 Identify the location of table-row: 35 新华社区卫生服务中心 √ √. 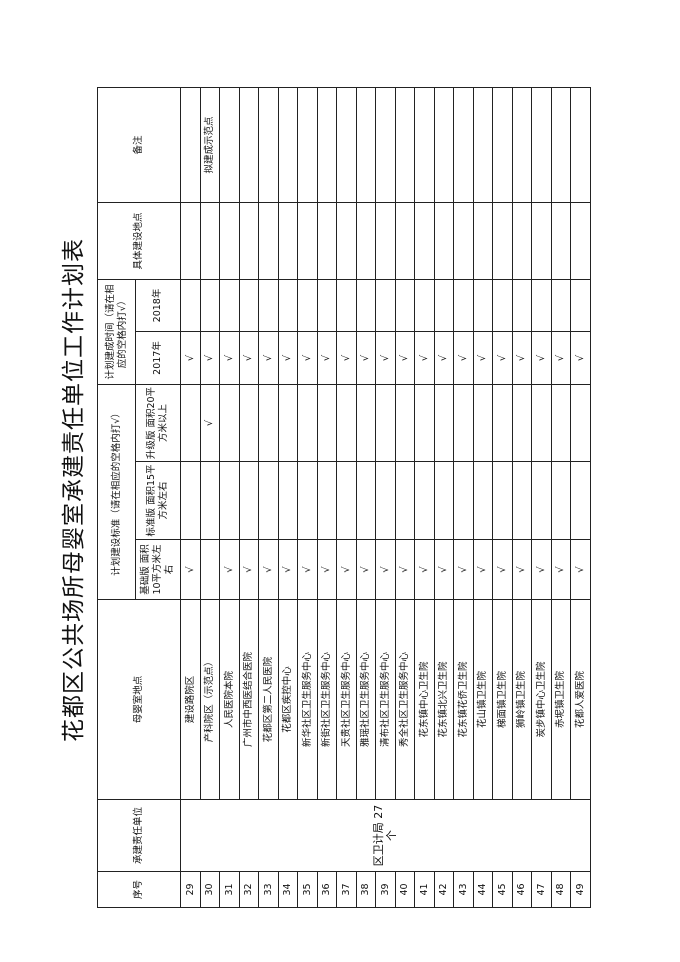
(307, 497).